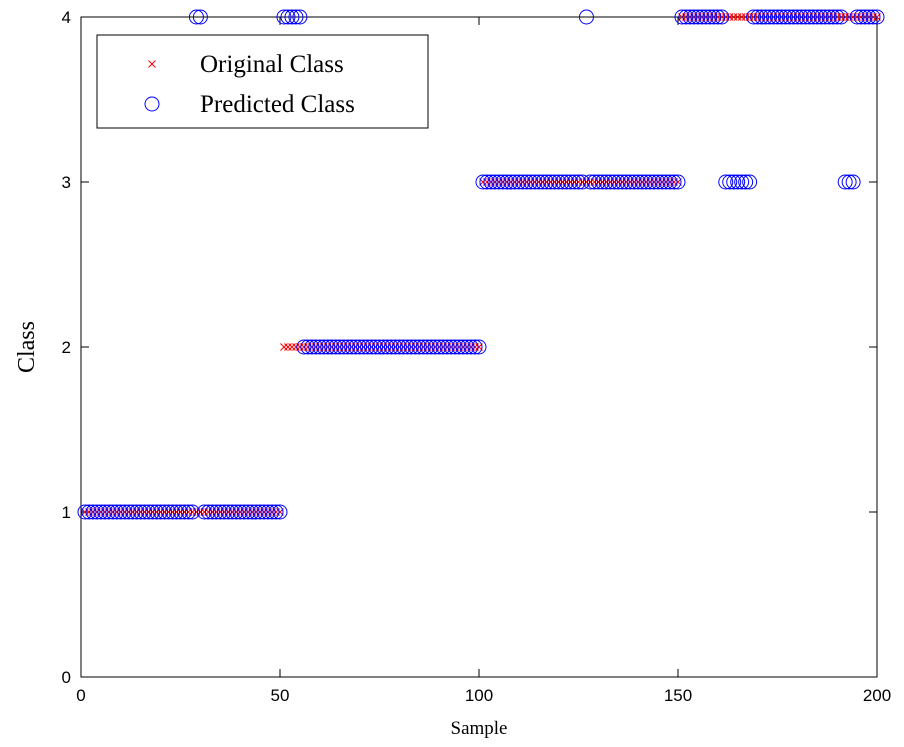 The height and width of the screenshot is (747, 904). Describe the element at coordinates (678, 695) in the screenshot. I see `x-tick-label: 150` at that location.